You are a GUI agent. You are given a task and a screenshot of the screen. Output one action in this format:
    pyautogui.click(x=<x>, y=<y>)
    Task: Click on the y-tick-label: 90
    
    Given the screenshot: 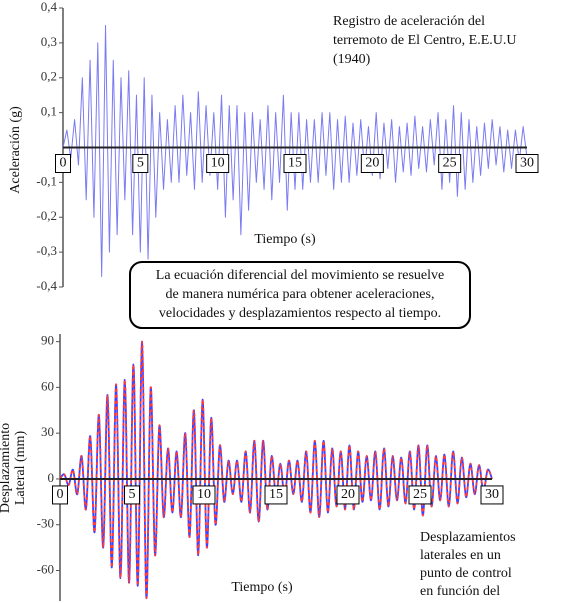 What is the action you would take?
    pyautogui.click(x=47, y=340)
    